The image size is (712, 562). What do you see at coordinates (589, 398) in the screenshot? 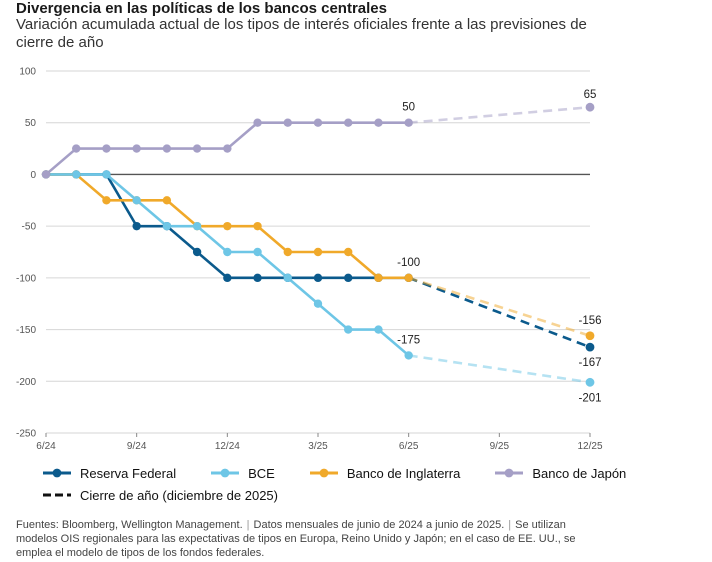
I see `data-label: -201` at bounding box center [589, 398].